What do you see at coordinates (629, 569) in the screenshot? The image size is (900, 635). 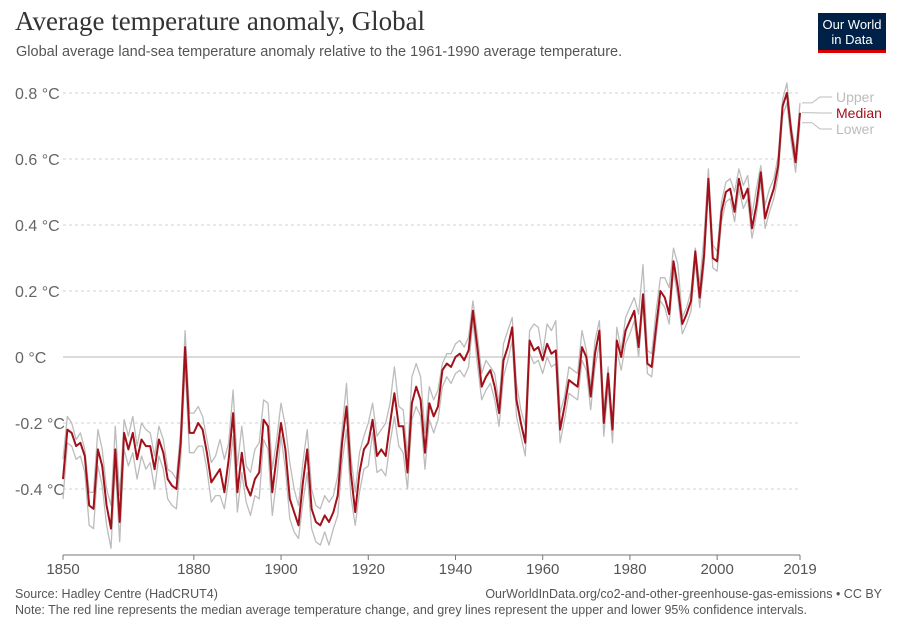 I see `x-tick-label: 1980` at bounding box center [629, 569].